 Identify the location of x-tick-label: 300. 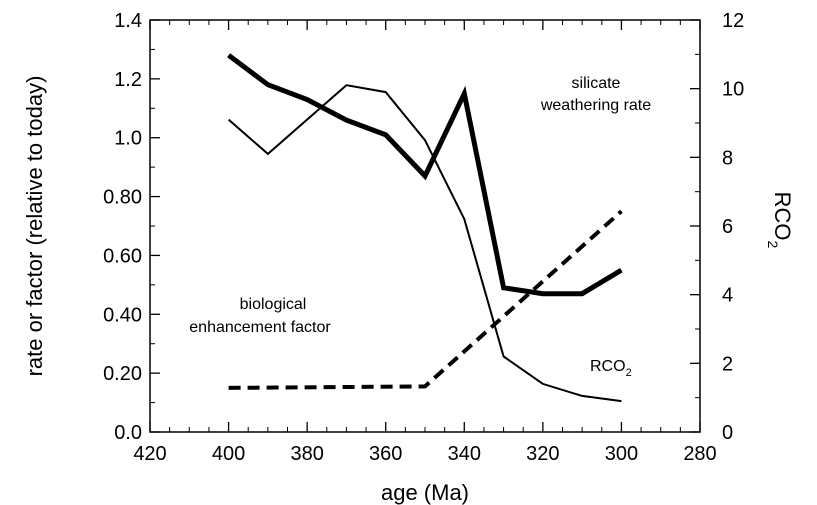
(621, 454).